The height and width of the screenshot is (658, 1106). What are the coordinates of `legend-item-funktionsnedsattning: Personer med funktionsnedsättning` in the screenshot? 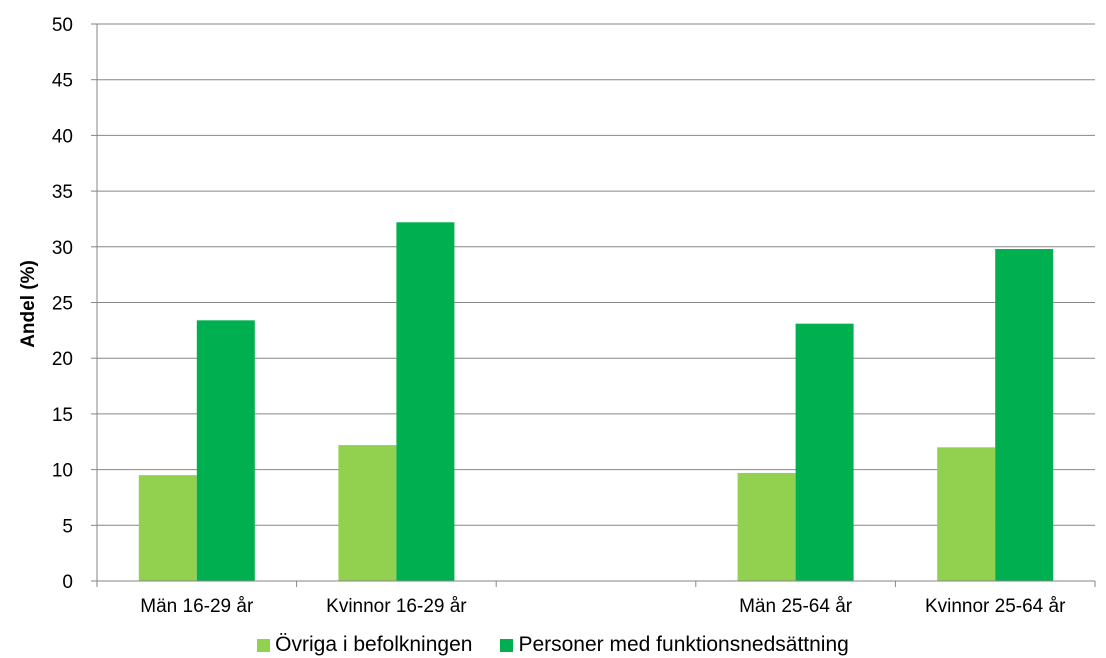 It's located at (674, 645).